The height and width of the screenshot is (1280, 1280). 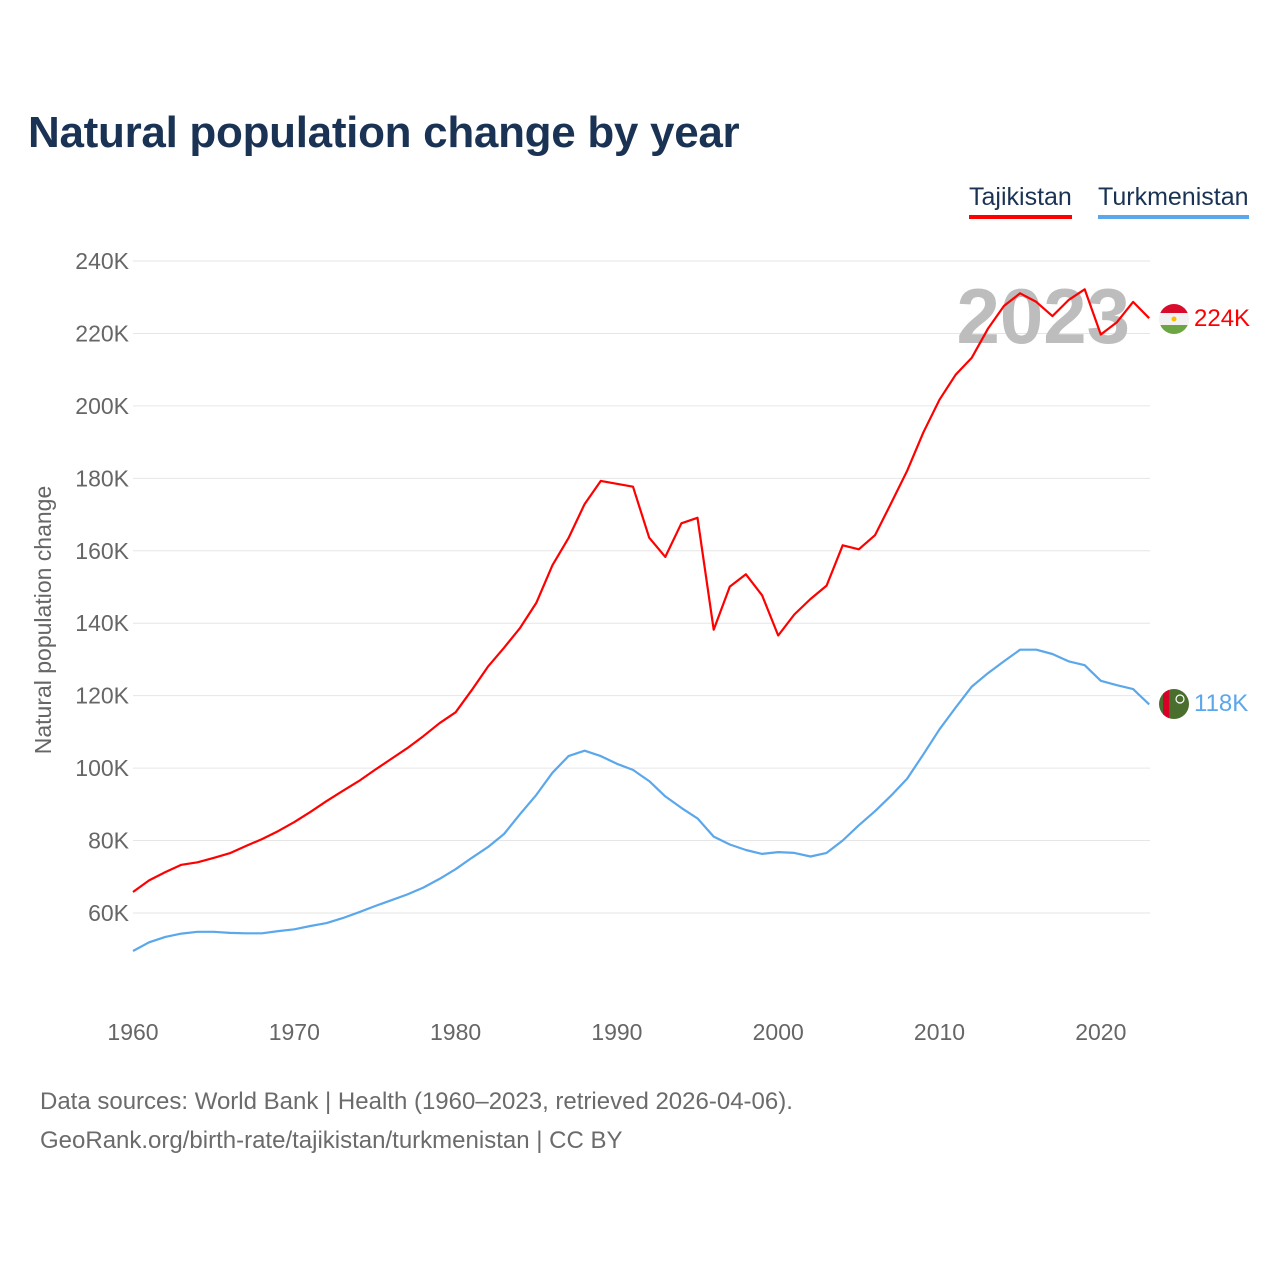 I want to click on y-tick-label: 60K, so click(x=109, y=913).